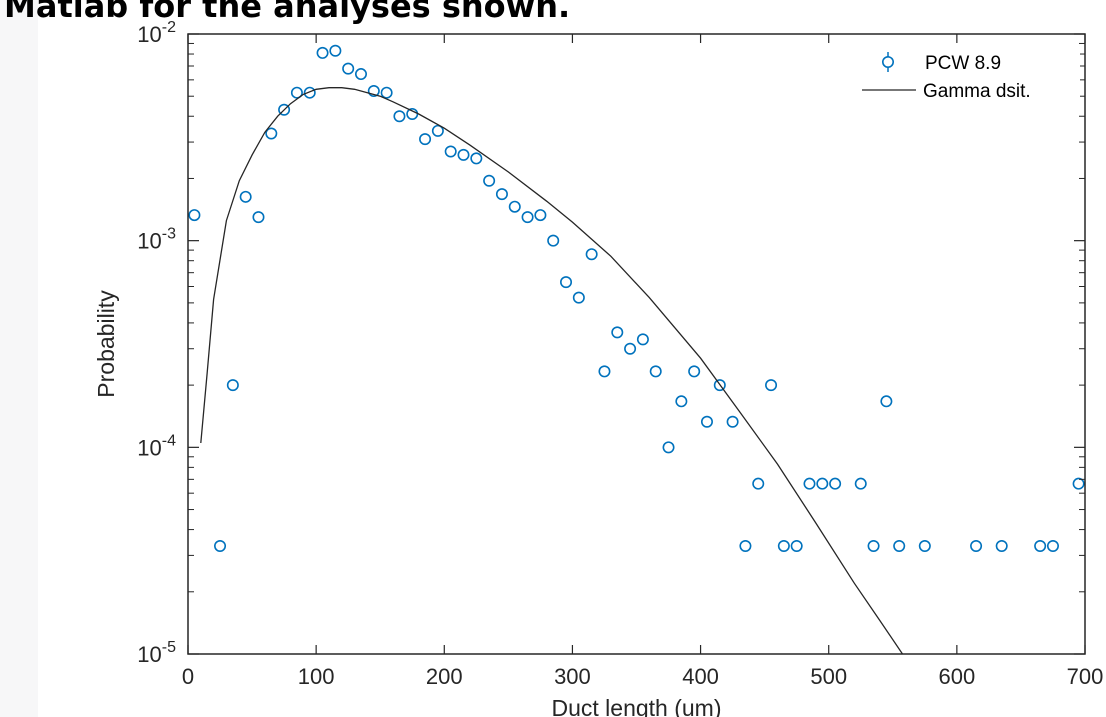 The height and width of the screenshot is (717, 1106). I want to click on y-tick-label: 10⁻³, so click(156, 240).